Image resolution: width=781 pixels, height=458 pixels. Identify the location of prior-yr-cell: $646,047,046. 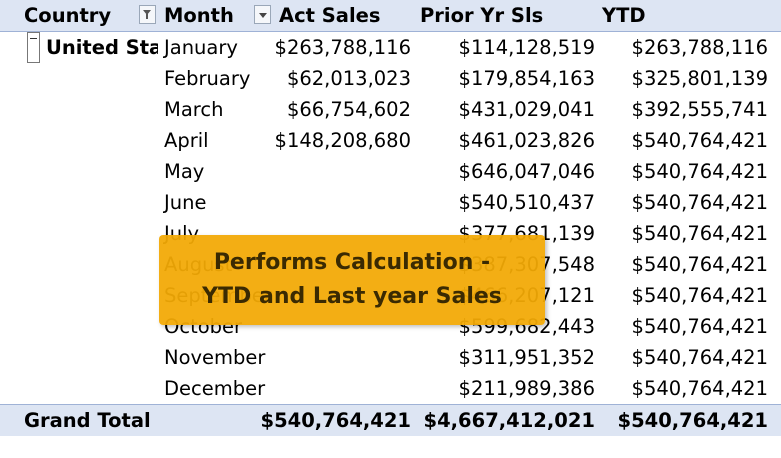
(526, 171).